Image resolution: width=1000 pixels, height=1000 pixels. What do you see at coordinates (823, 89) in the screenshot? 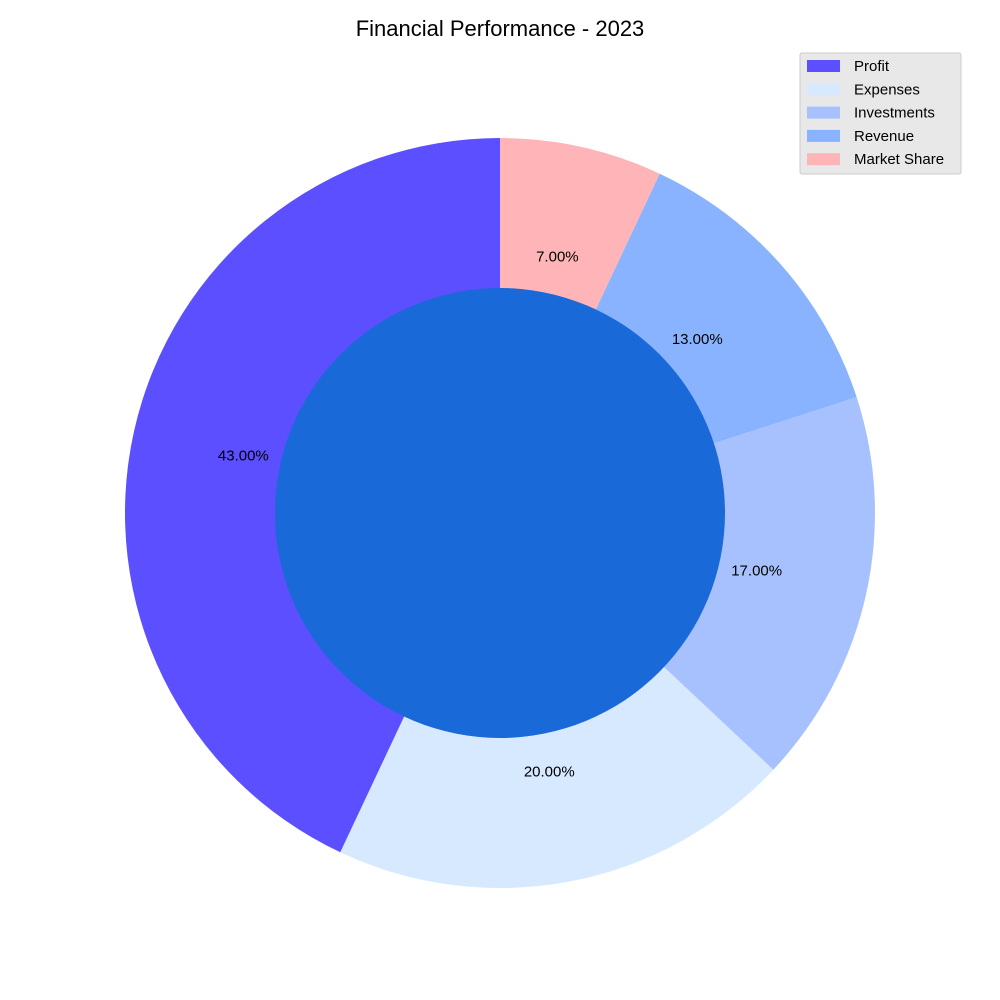
I see `legend-swatch-expenses` at bounding box center [823, 89].